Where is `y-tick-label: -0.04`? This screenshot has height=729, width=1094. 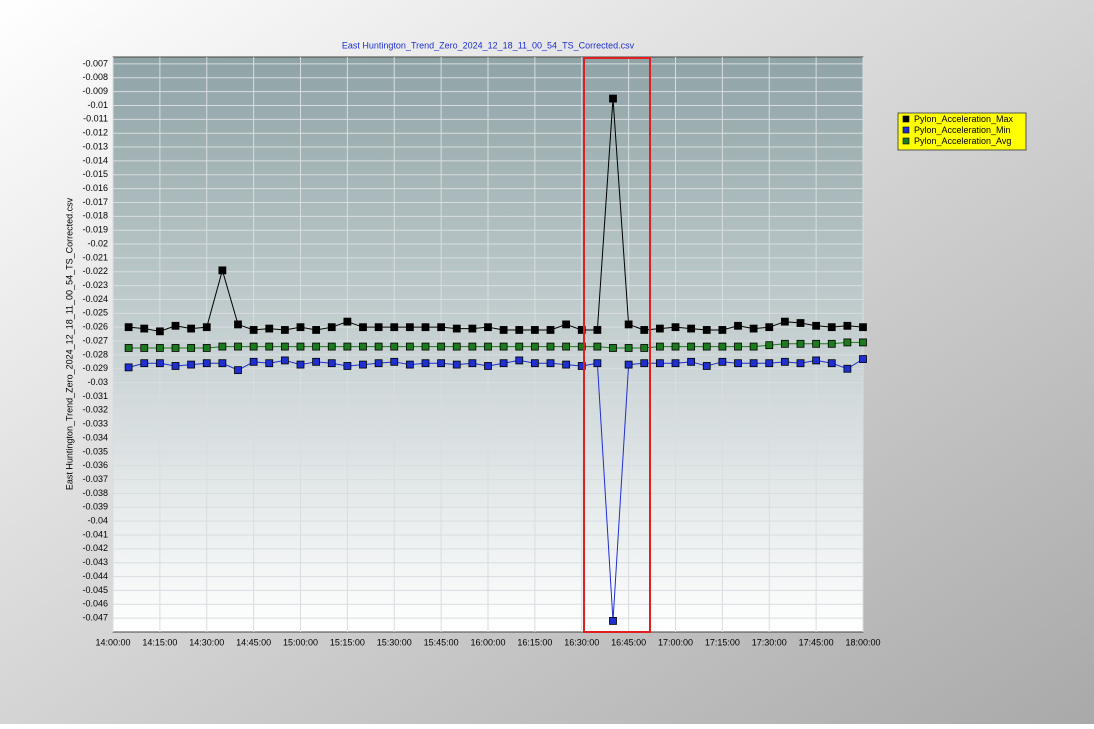
y-tick-label: -0.04 is located at coordinates (97, 521).